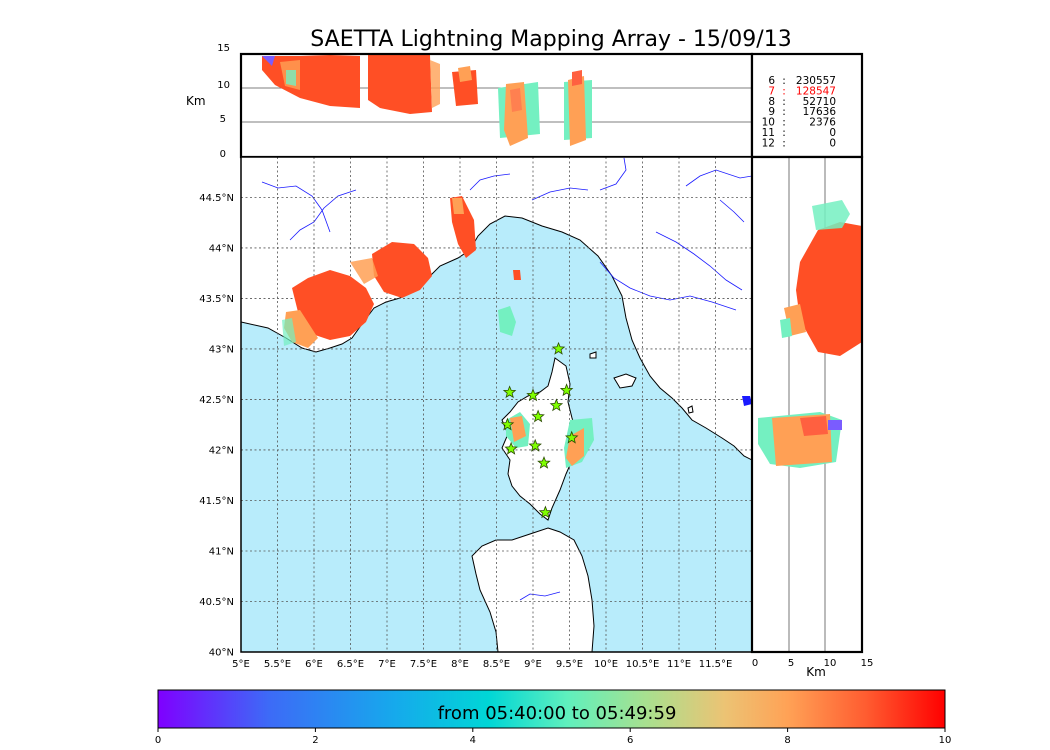  Describe the element at coordinates (519, 114) in the screenshot. I see `top-source-cluster-corsica-west` at that location.